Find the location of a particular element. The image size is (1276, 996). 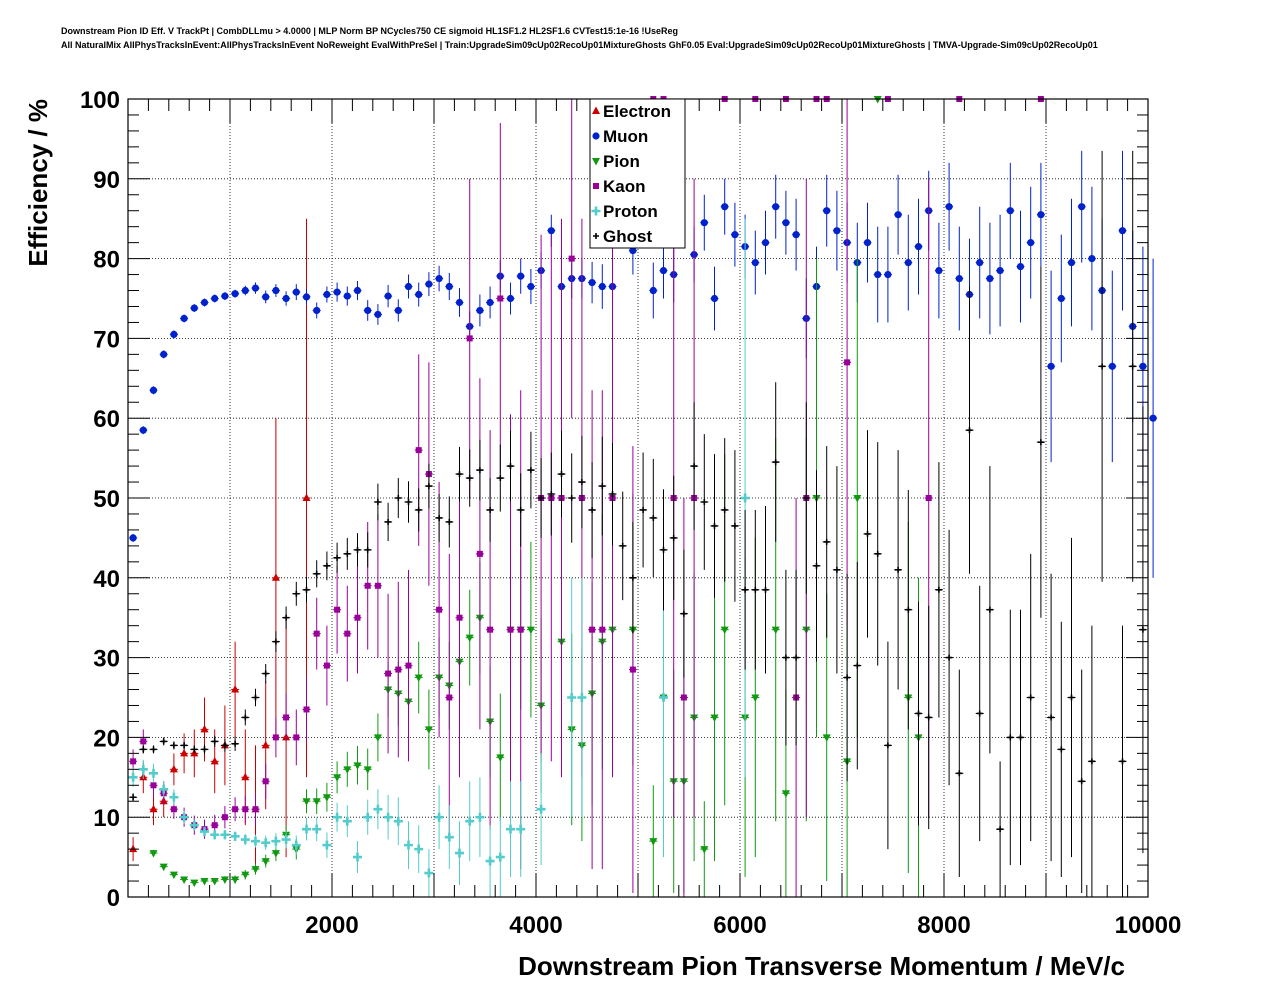

legend-label-kaon: Kaon is located at coordinates (624, 186).